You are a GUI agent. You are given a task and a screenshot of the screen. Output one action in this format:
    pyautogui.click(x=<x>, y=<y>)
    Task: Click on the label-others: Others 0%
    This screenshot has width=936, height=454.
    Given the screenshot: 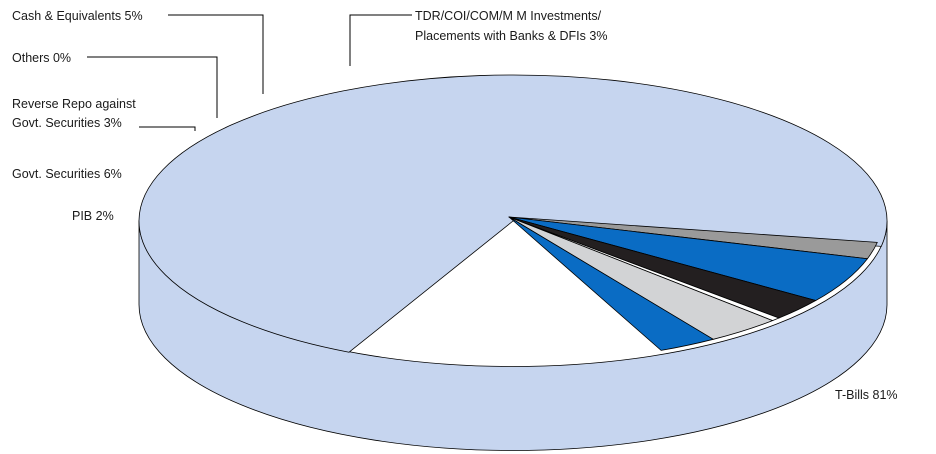 What is the action you would take?
    pyautogui.click(x=41, y=58)
    